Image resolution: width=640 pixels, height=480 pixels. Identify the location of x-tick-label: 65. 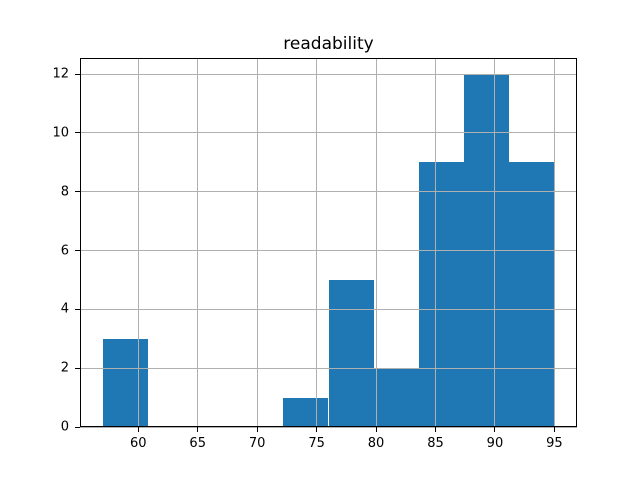
(197, 443).